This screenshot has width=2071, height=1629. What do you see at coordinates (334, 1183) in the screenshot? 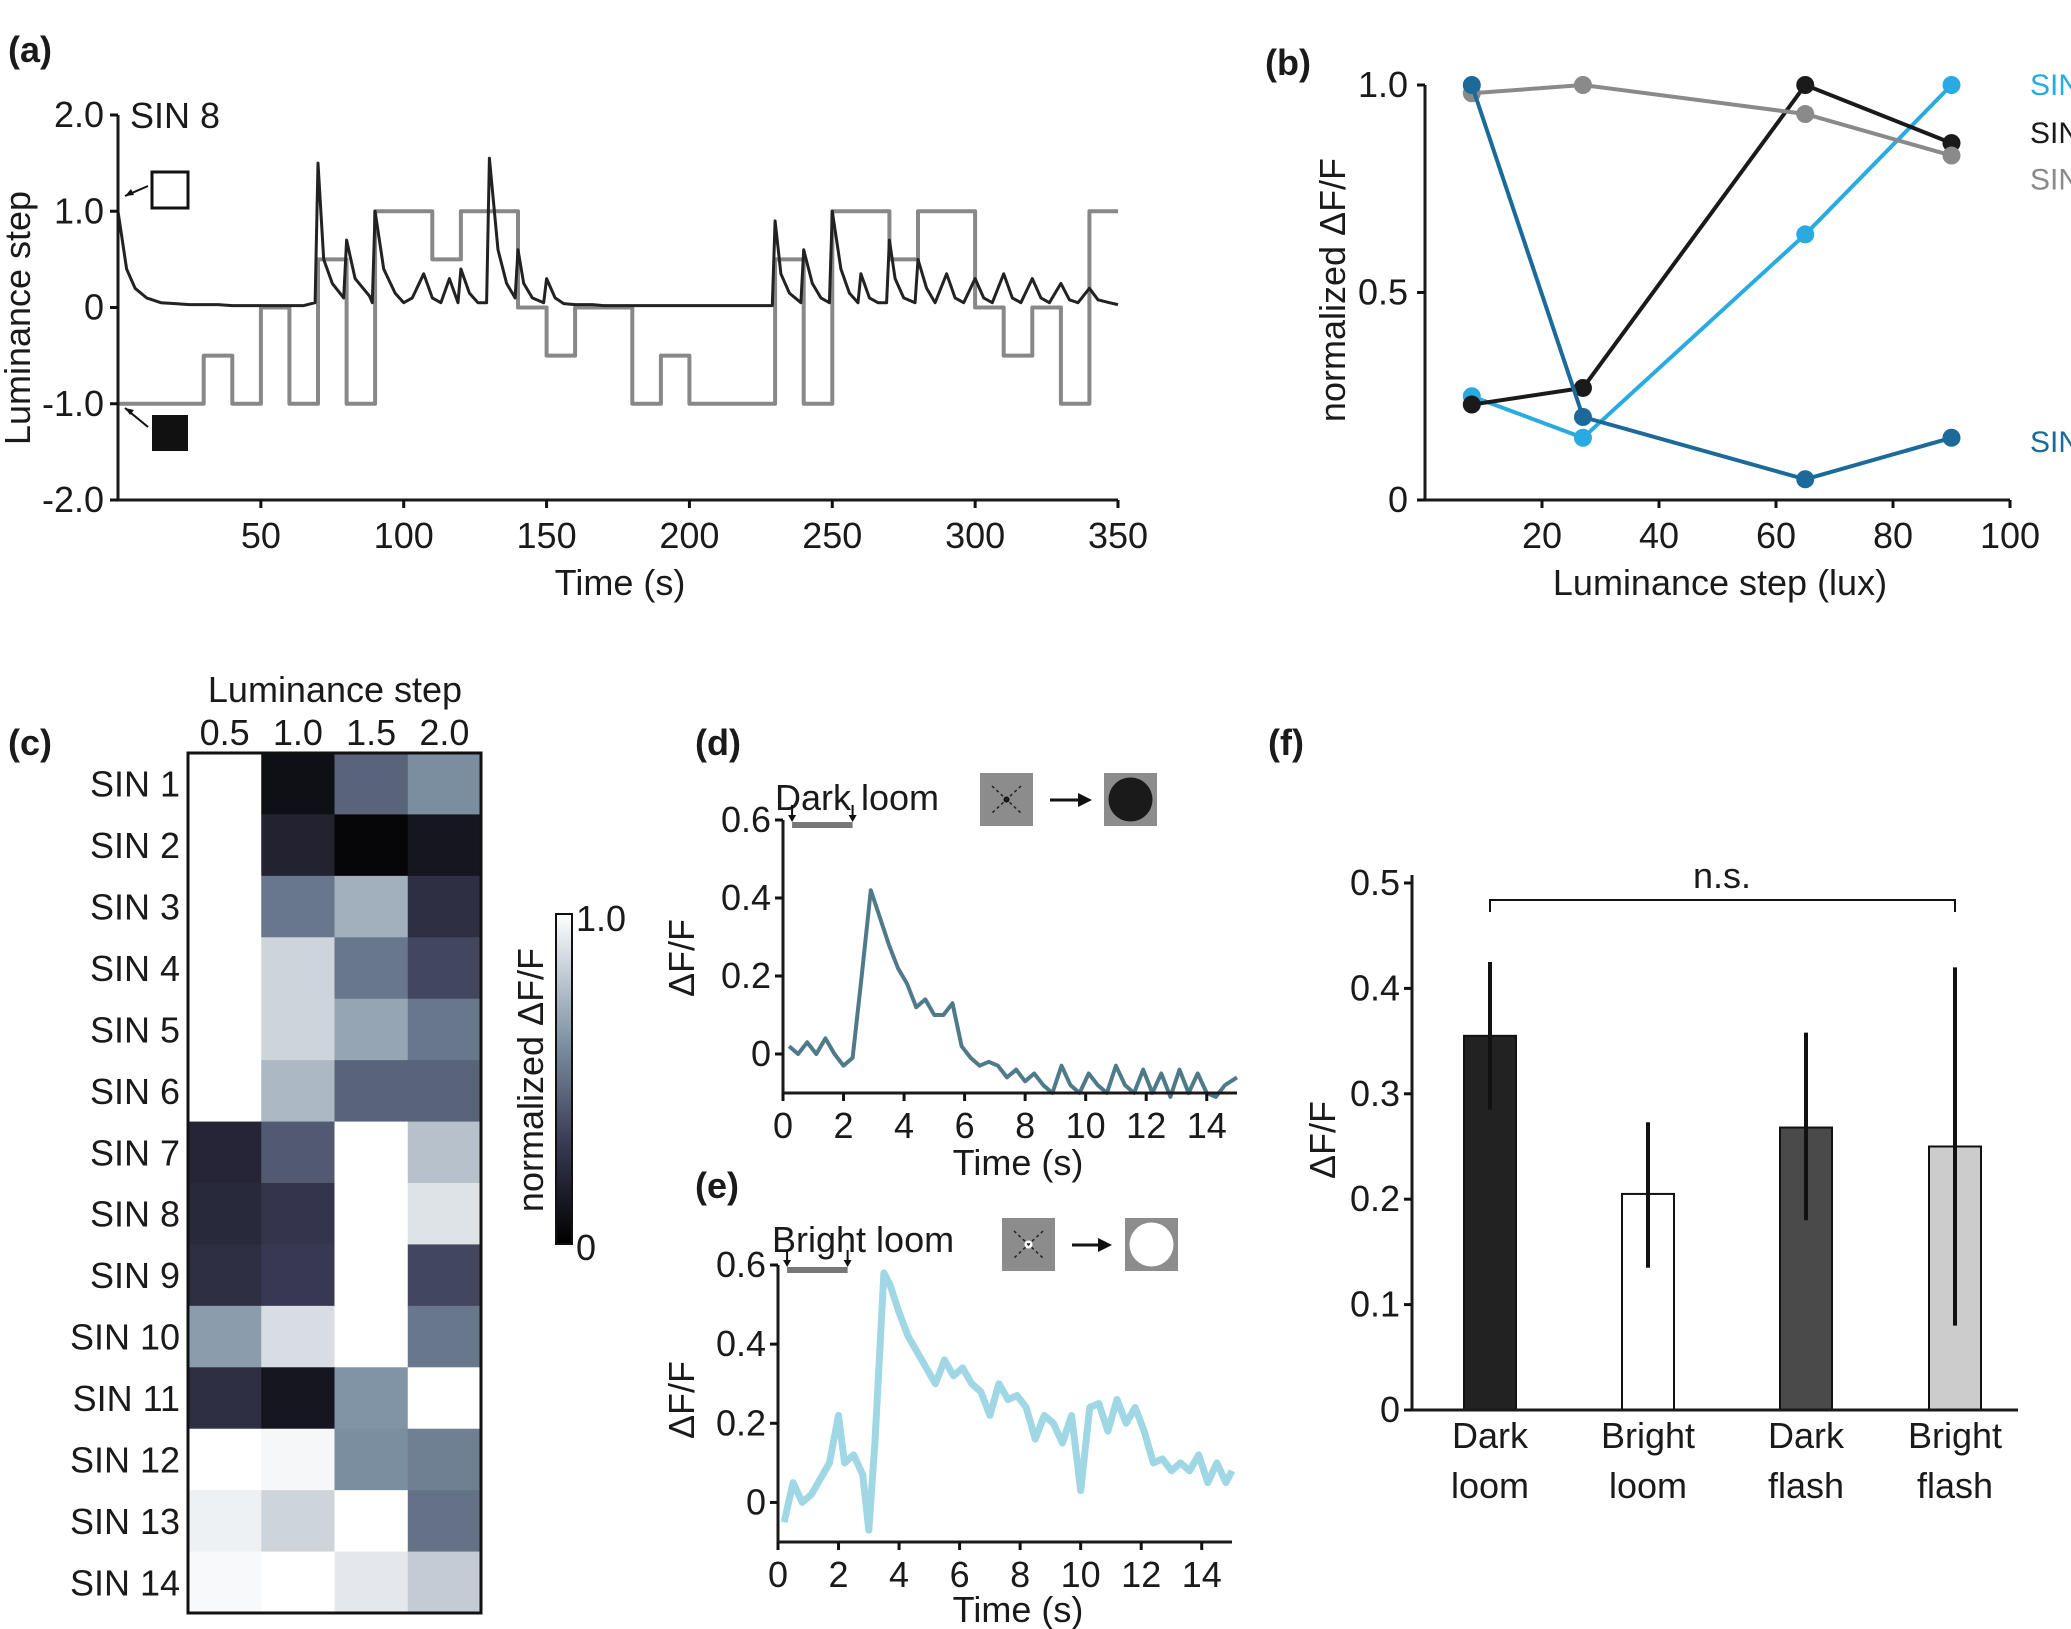
I see `heatmap-frame` at bounding box center [334, 1183].